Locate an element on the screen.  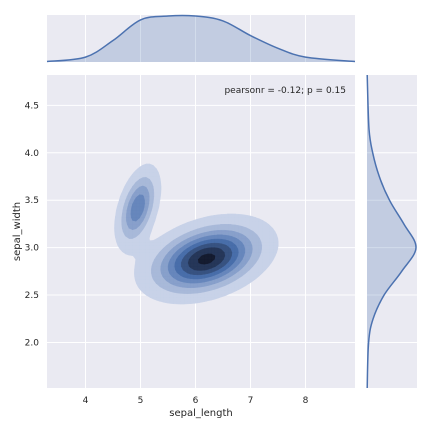
y-tick-label: 4.0 is located at coordinates (32, 154).